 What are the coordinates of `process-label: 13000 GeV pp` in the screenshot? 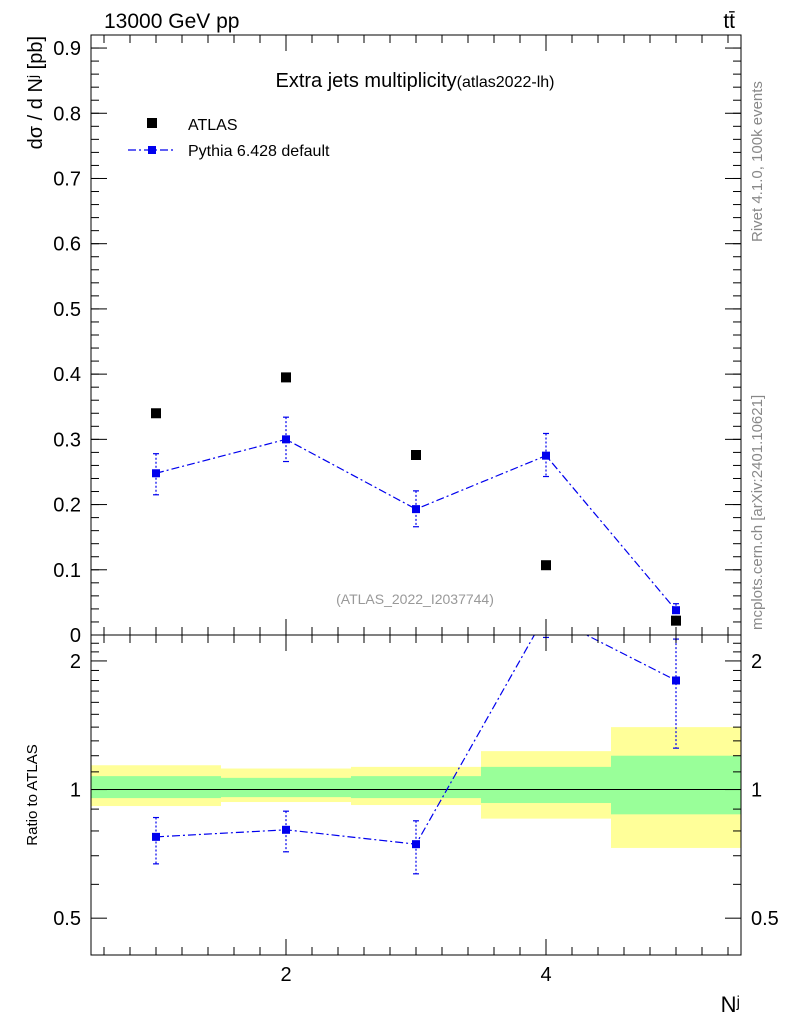 It's located at (171, 21).